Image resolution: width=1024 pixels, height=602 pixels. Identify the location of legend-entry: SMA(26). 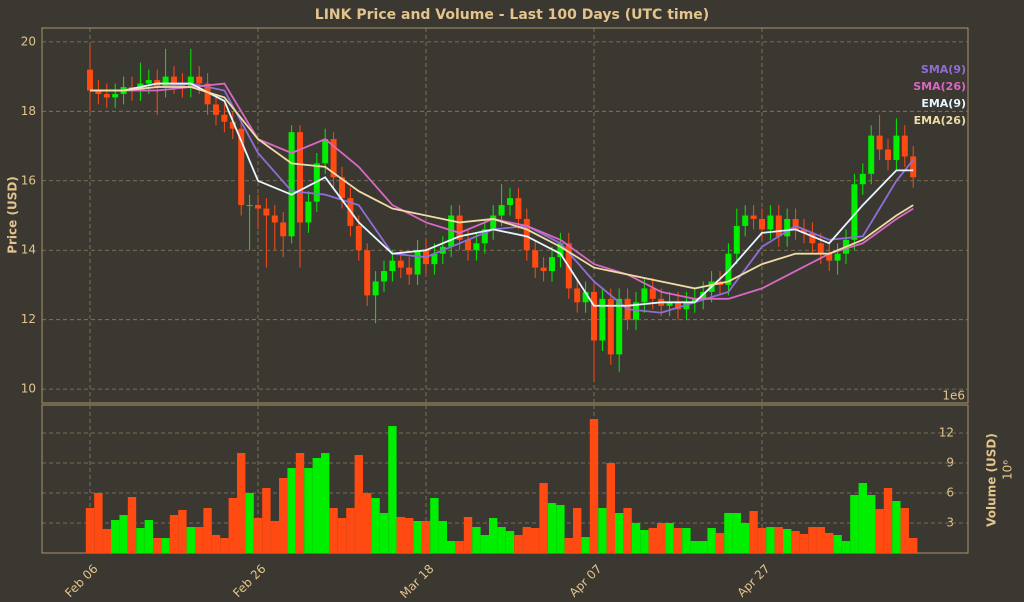
(939, 86).